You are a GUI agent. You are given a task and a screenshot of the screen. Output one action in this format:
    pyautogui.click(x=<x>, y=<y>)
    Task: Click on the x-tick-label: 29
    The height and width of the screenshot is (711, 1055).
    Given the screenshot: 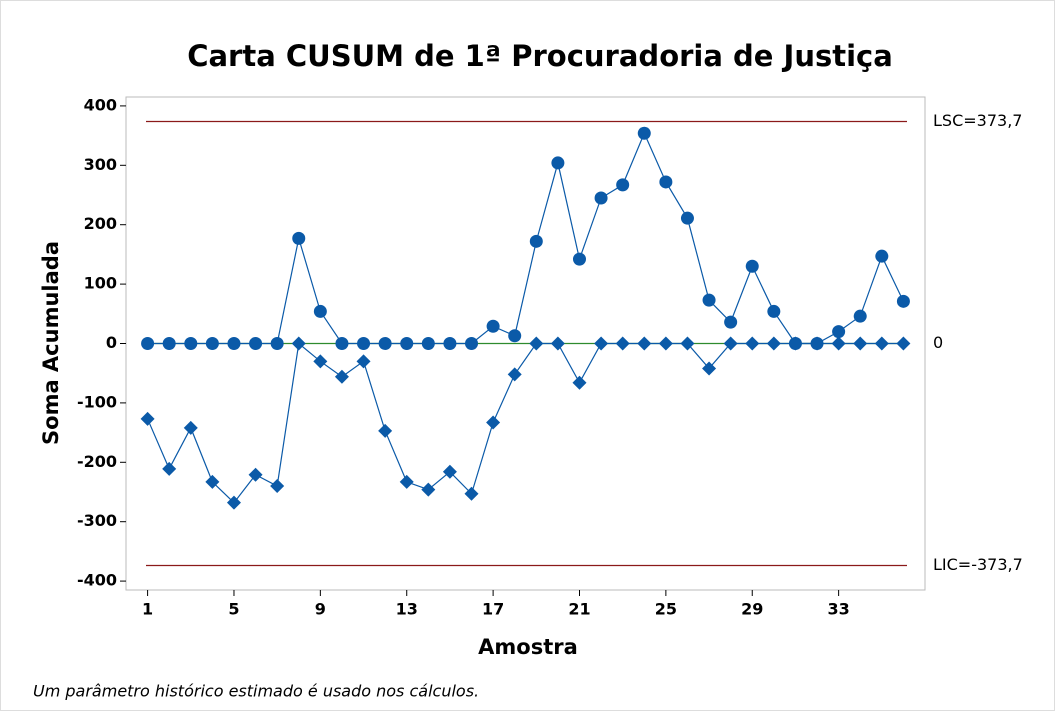 What is the action you would take?
    pyautogui.click(x=752, y=609)
    